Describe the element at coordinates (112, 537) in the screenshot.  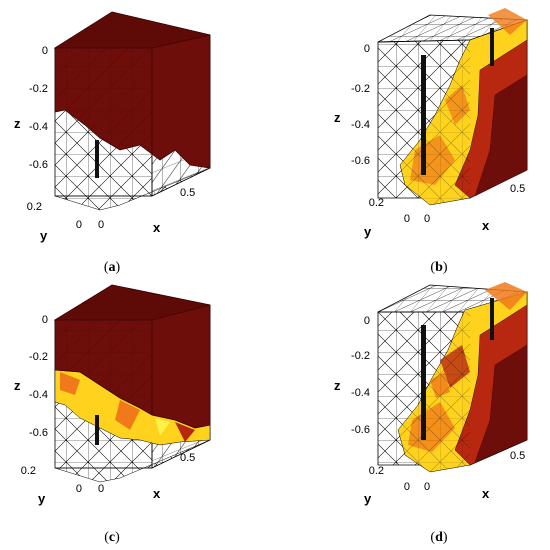
I see `caption-c: (c)` at that location.